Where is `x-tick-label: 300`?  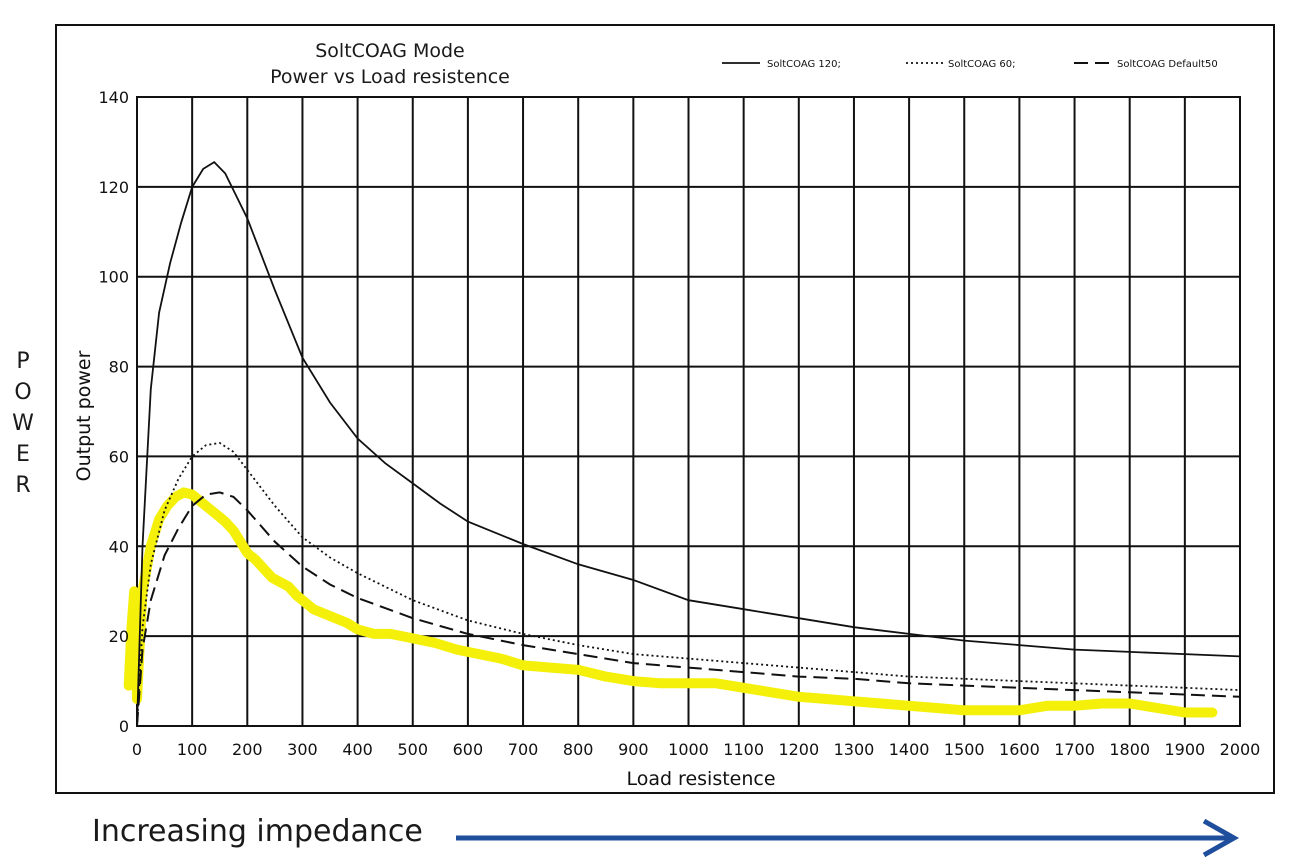
x-tick-label: 300 is located at coordinates (302, 749).